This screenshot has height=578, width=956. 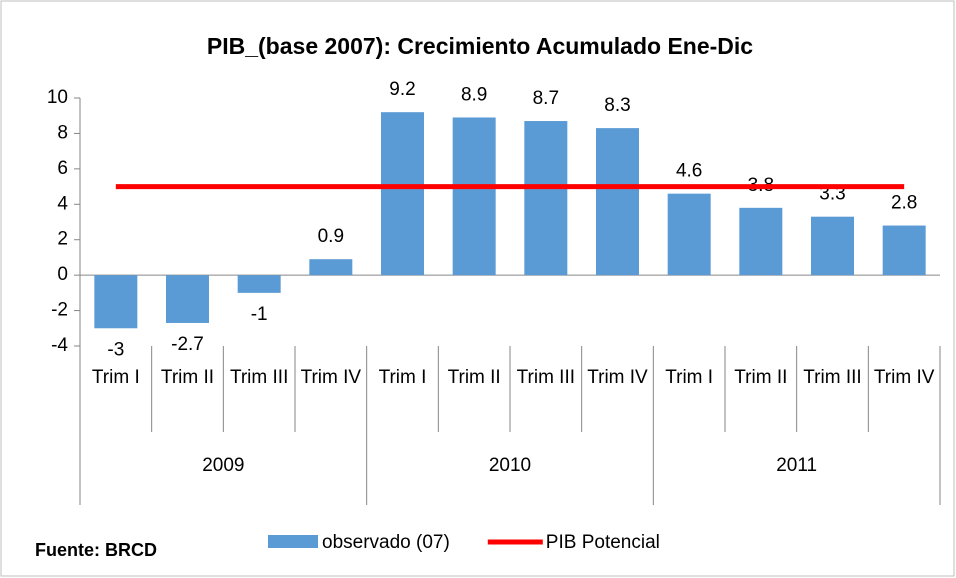 What do you see at coordinates (59, 345) in the screenshot?
I see `y-tick-label: -4` at bounding box center [59, 345].